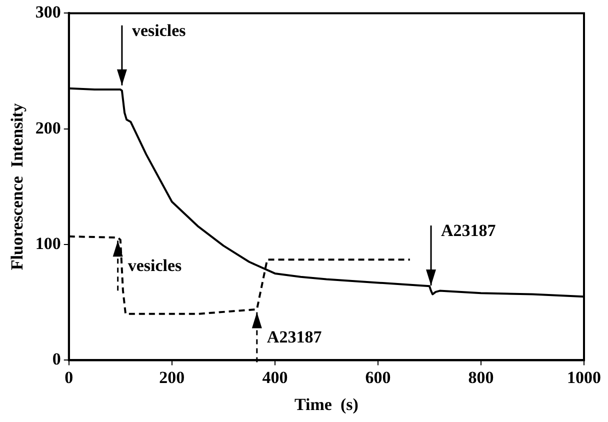 This screenshot has height=422, width=608. Describe the element at coordinates (48, 128) in the screenshot. I see `y-tick-label: 200` at that location.